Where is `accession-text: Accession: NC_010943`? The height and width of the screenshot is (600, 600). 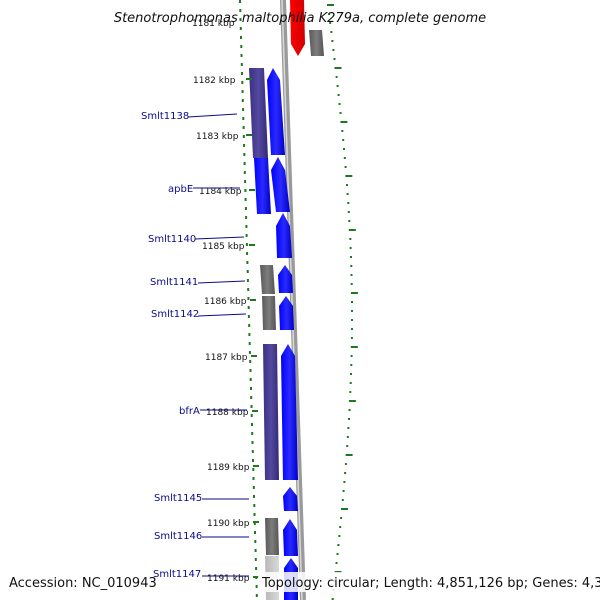 accession-text: Accession: NC_010943 is located at coordinates (83, 583).